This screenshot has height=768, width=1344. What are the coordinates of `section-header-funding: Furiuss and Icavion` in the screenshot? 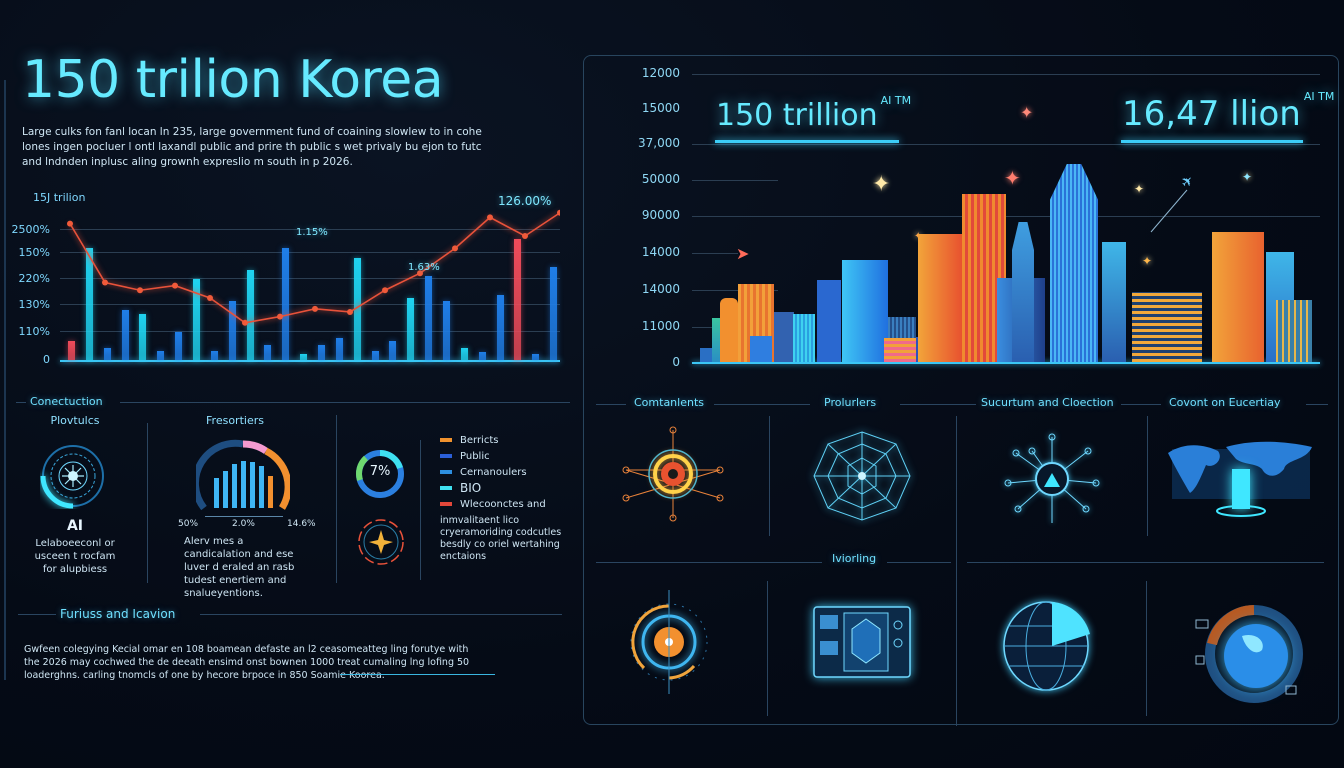 It's located at (118, 614).